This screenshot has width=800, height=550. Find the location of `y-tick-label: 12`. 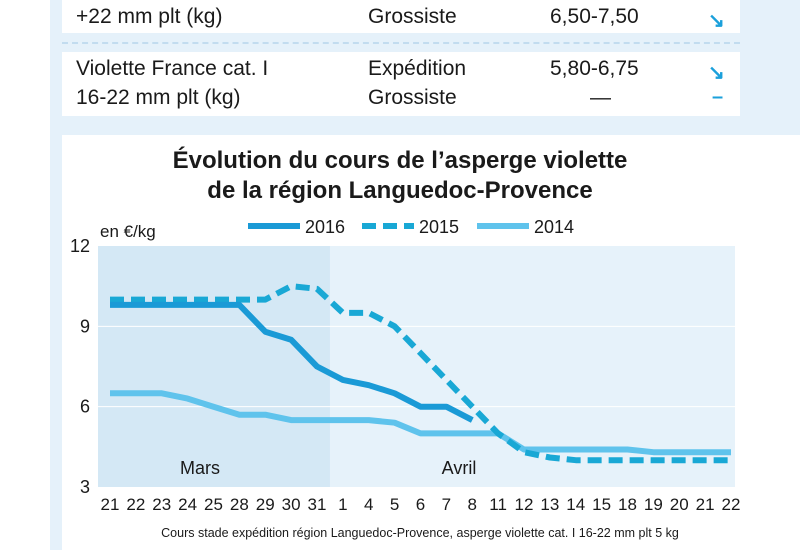

y-tick-label: 12 is located at coordinates (80, 246).